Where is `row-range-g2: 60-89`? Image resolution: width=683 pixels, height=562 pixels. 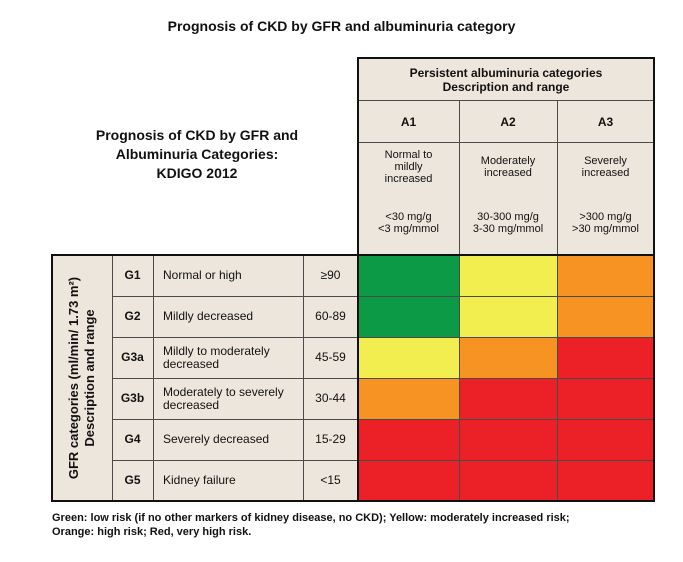 row-range-g2: 60-89 is located at coordinates (330, 316).